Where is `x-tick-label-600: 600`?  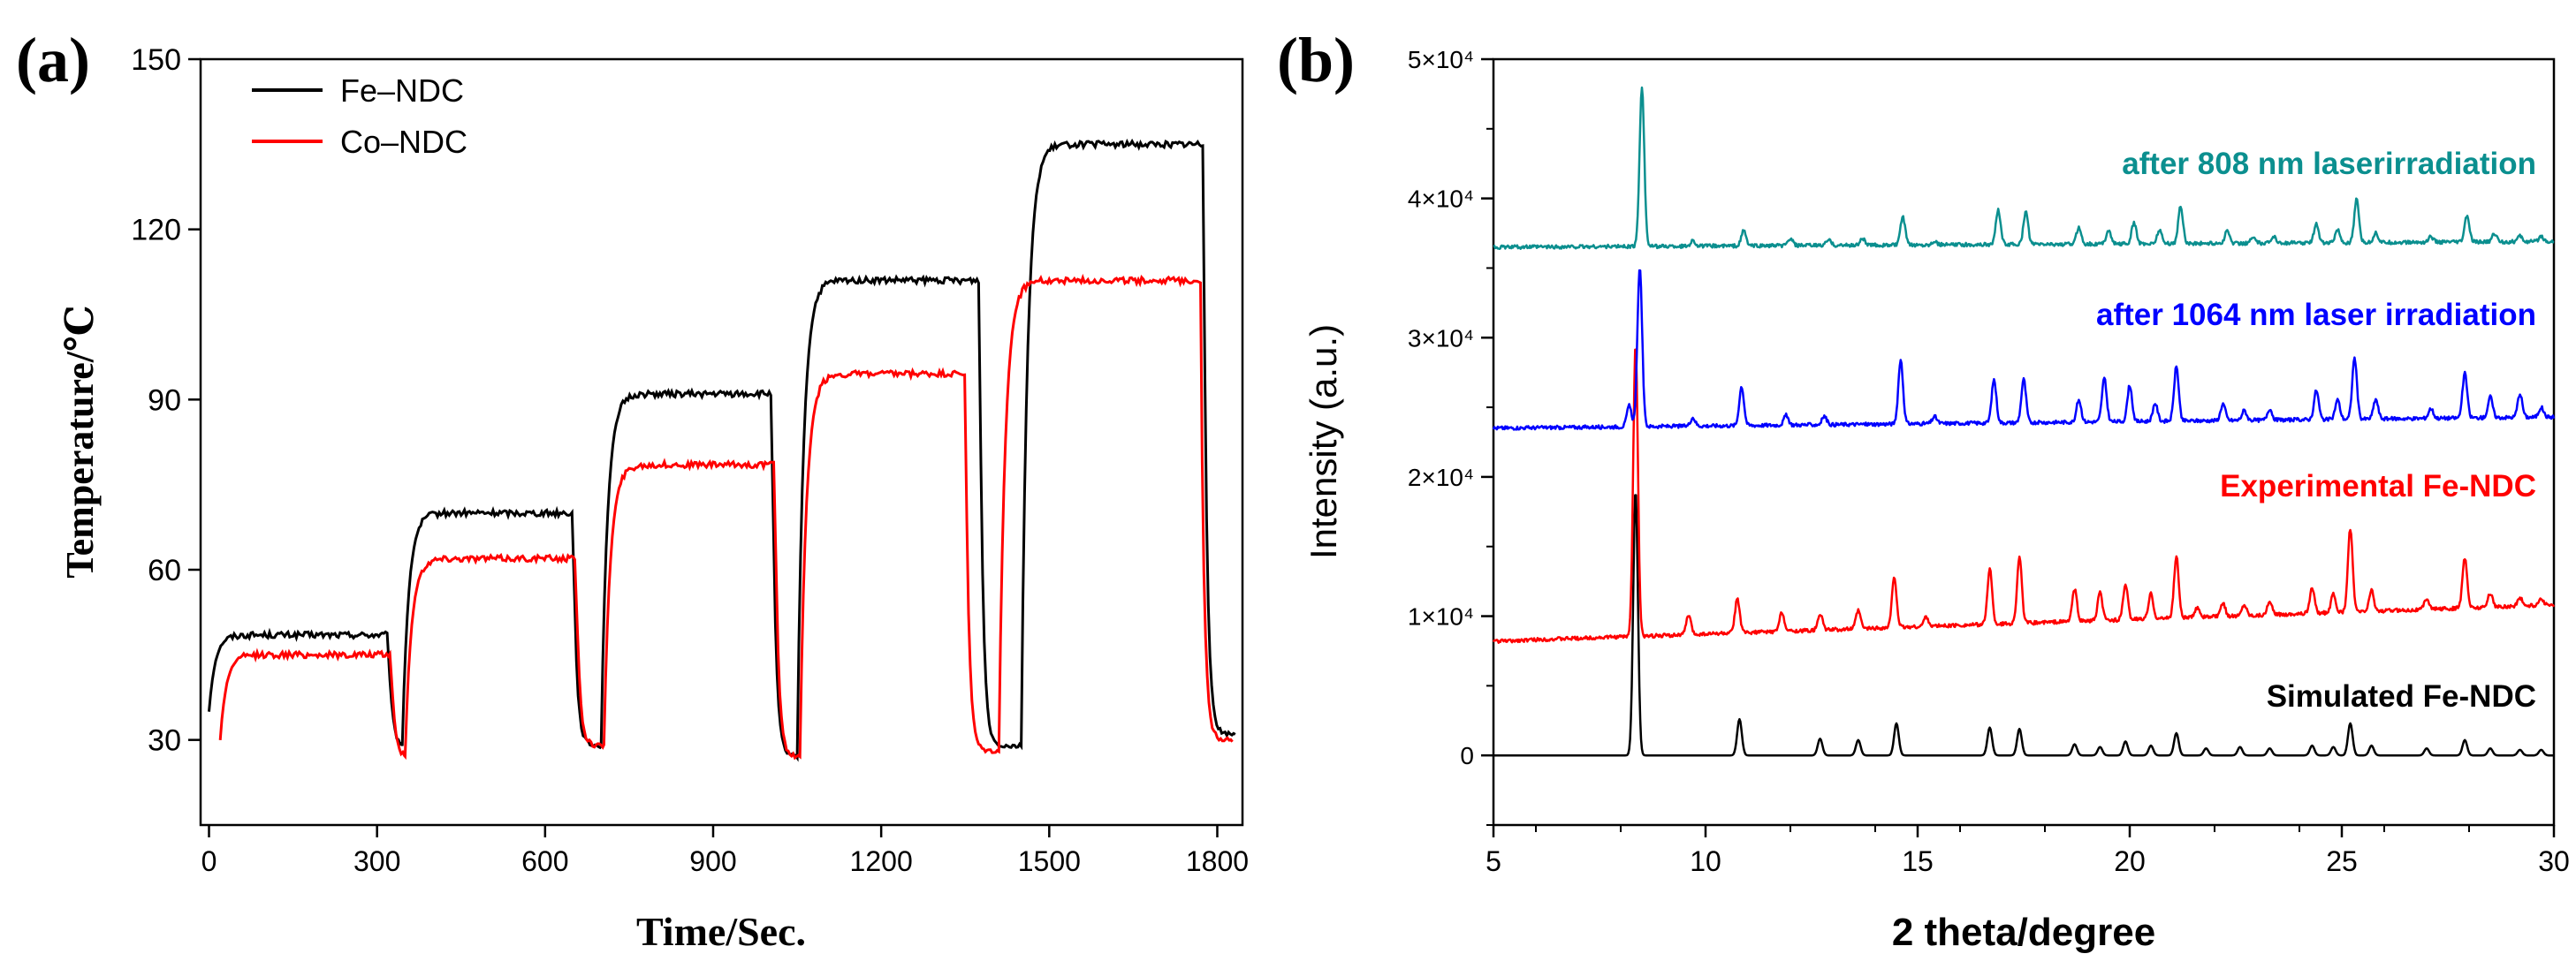 x-tick-label-600: 600 is located at coordinates (544, 861).